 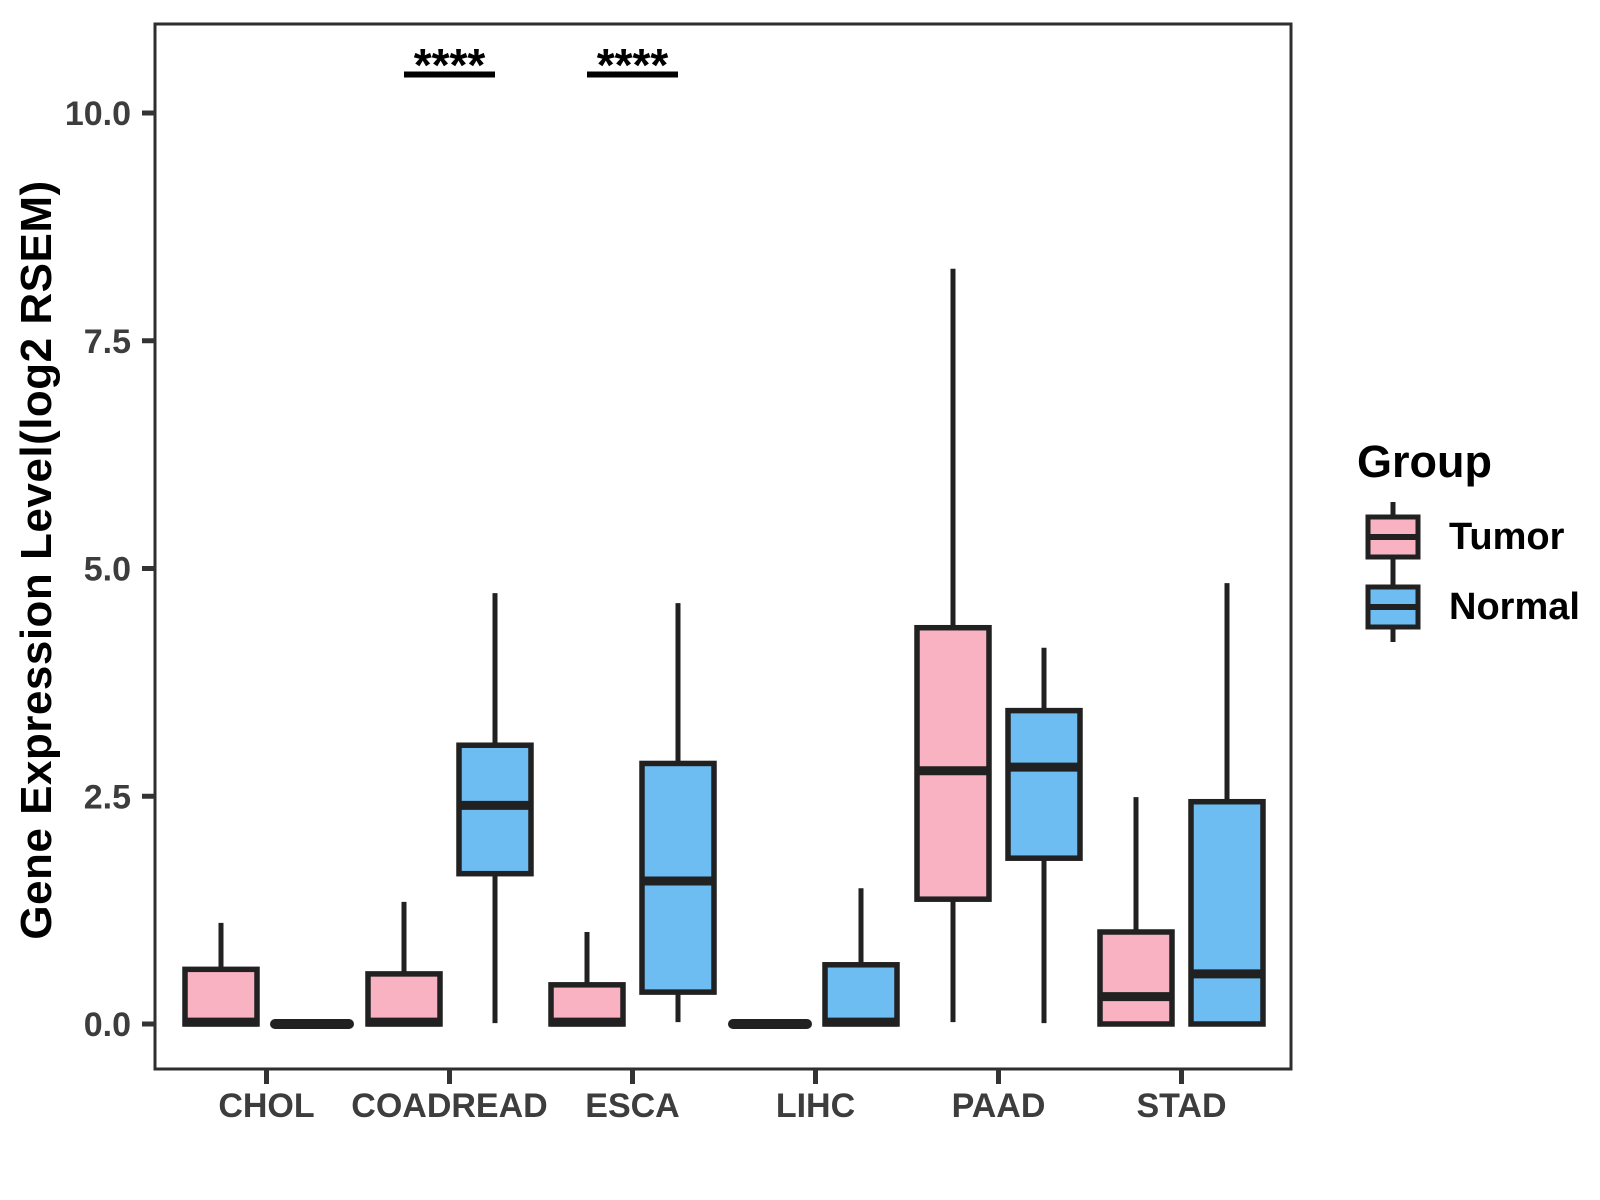 I want to click on box-COADREAD-Tumor, so click(x=404, y=999).